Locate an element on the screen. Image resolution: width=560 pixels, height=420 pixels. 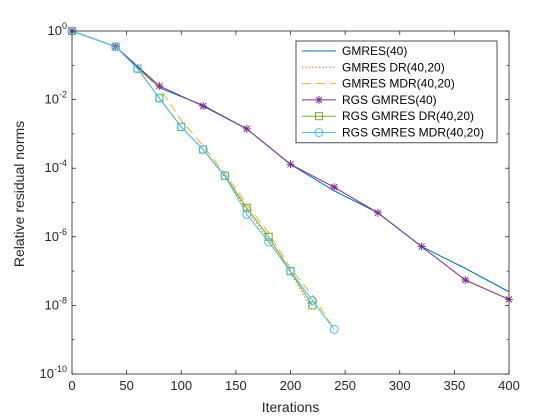
legend-item: RGS GMRES DR(40,20) is located at coordinates (388, 116).